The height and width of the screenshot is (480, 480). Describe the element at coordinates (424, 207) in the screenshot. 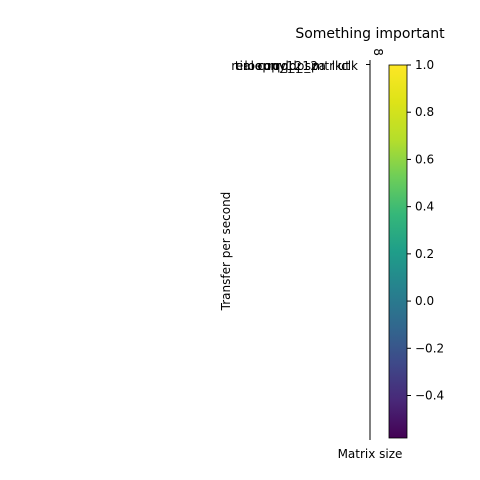

I see `colorbar-tick-label: 0.4` at that location.